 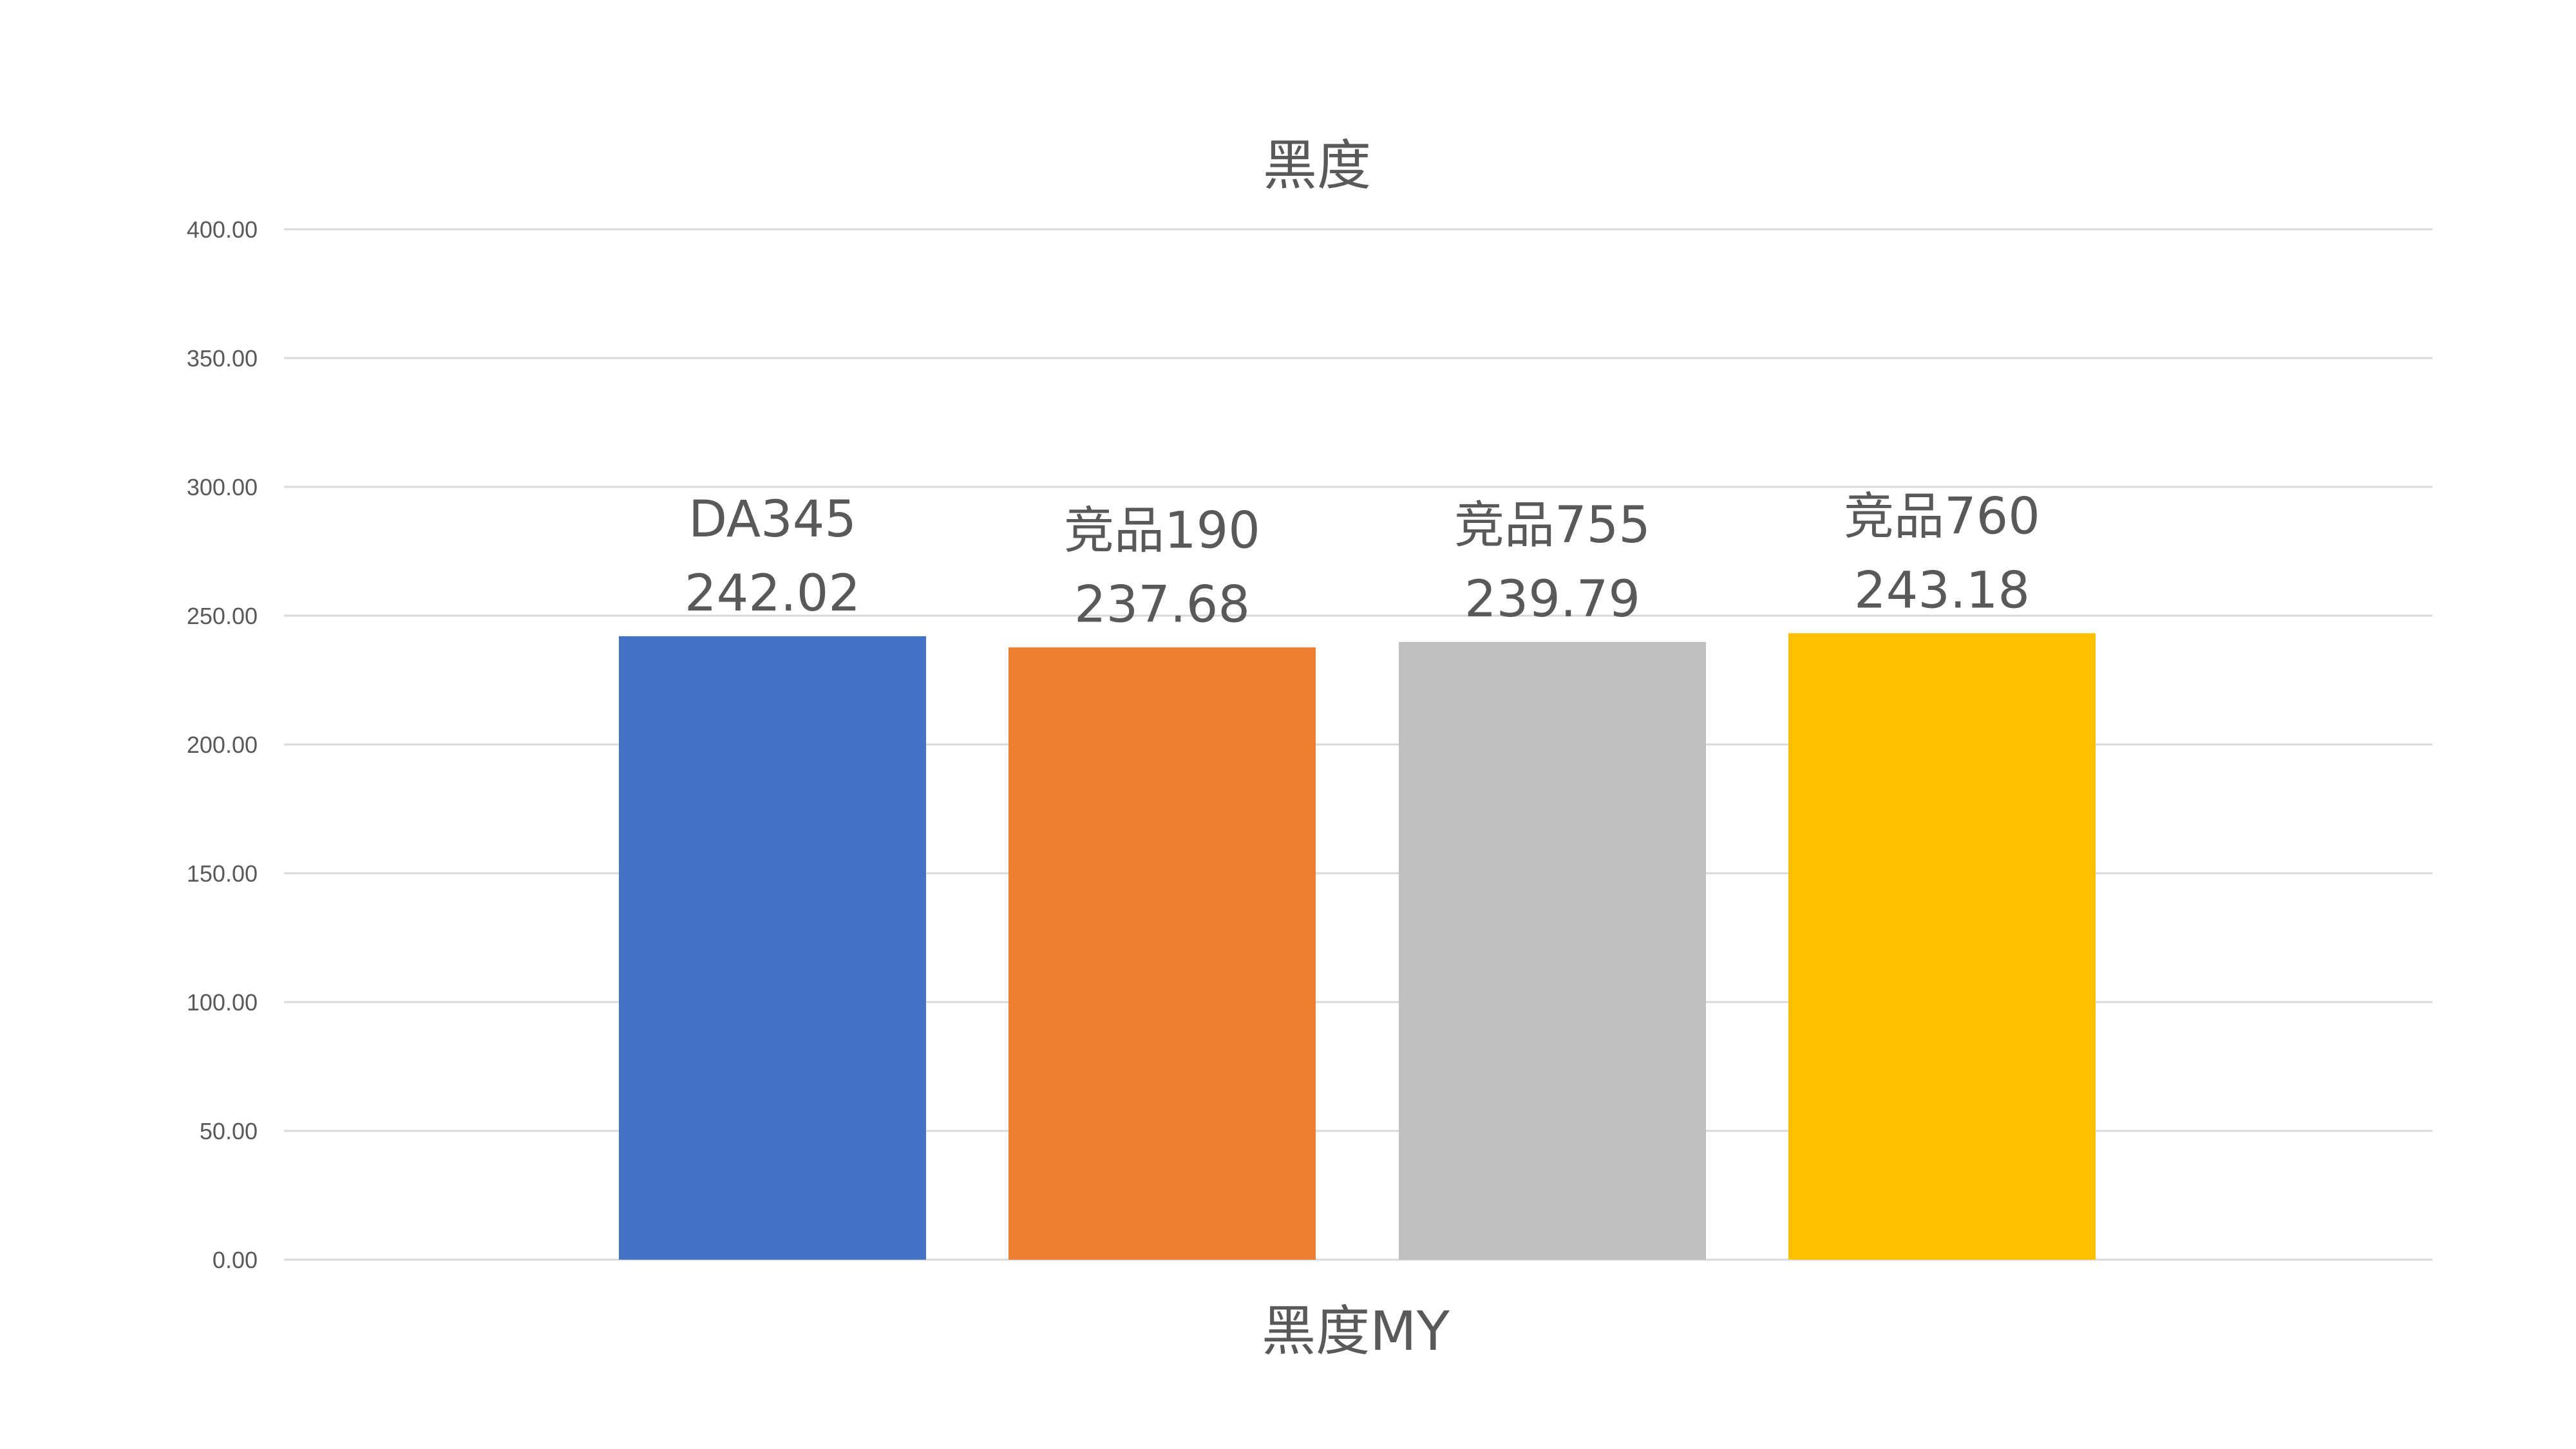 I want to click on data-label-value: 242.02, so click(x=773, y=594).